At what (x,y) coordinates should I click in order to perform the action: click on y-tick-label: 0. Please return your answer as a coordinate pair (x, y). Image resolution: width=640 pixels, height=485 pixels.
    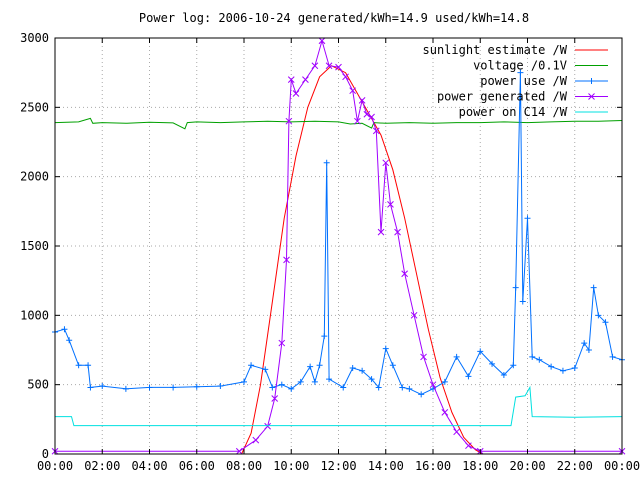
    Looking at the image, I should click on (45, 454).